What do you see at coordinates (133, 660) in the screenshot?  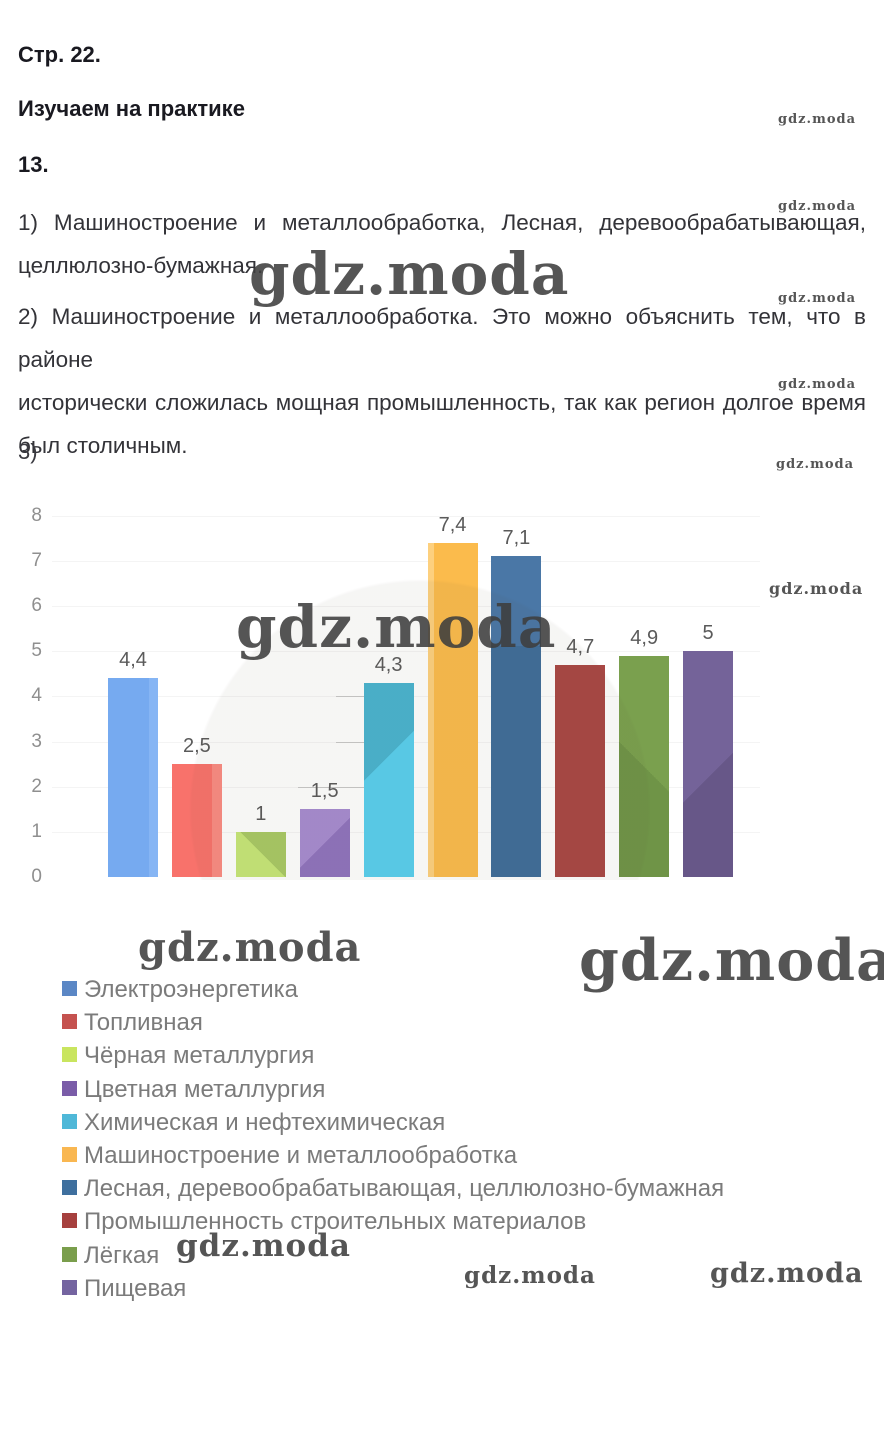 I see `bar-value-label: 4,4` at bounding box center [133, 660].